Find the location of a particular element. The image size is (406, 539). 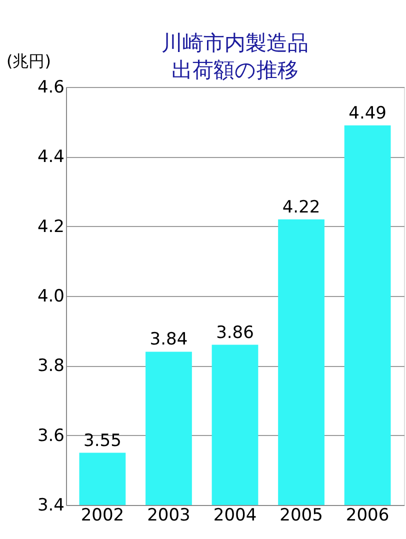

x-tick-label: 2002 is located at coordinates (102, 516).